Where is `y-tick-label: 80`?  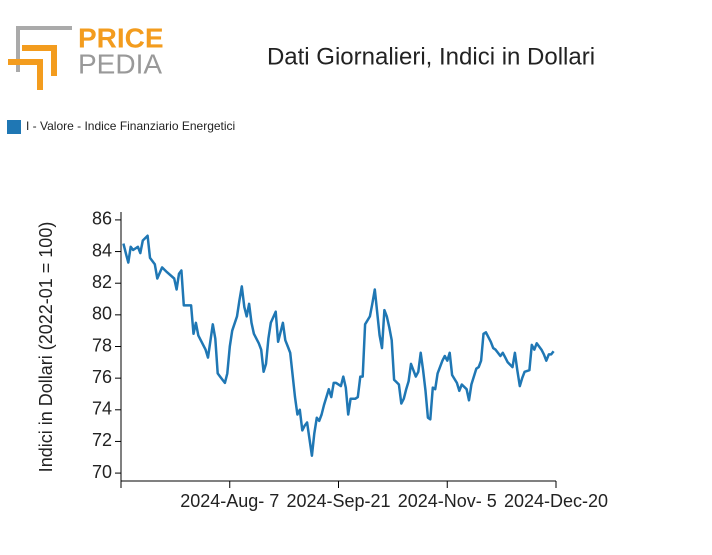
y-tick-label: 80 is located at coordinates (102, 314).